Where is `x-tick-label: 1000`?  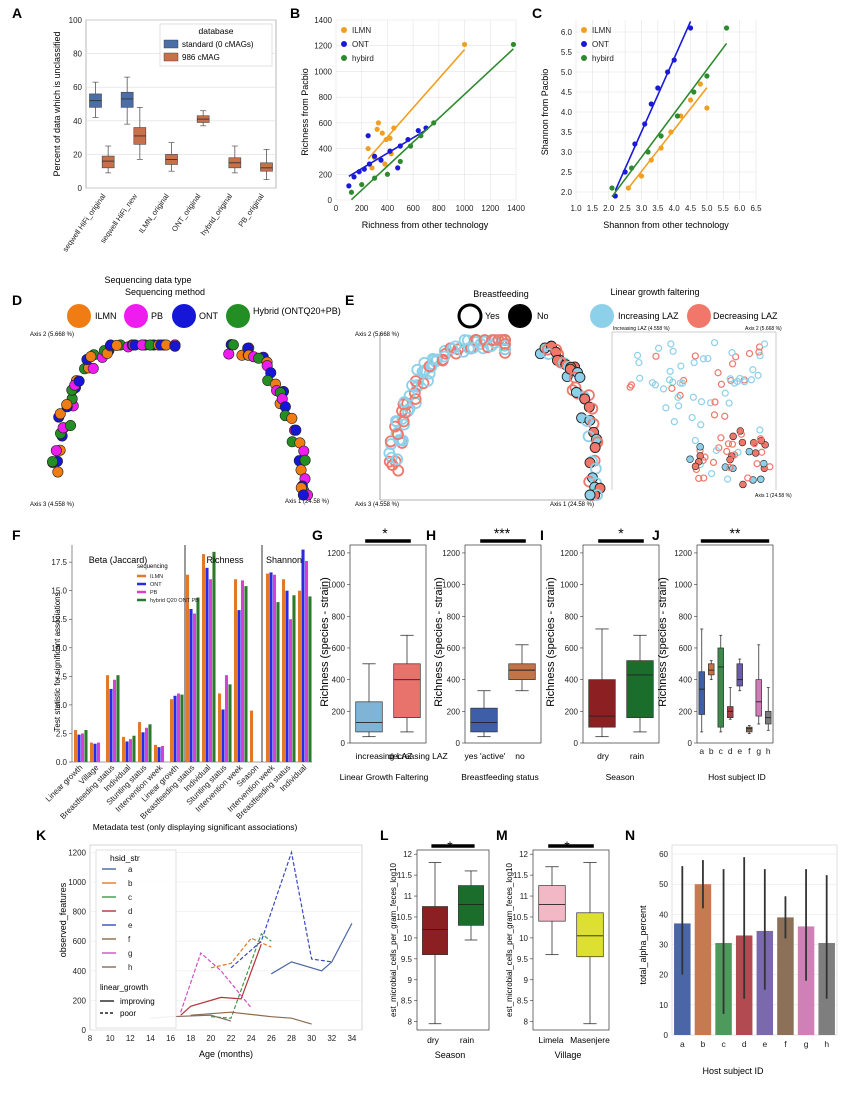
x-tick-label: 1000 is located at coordinates (465, 208).